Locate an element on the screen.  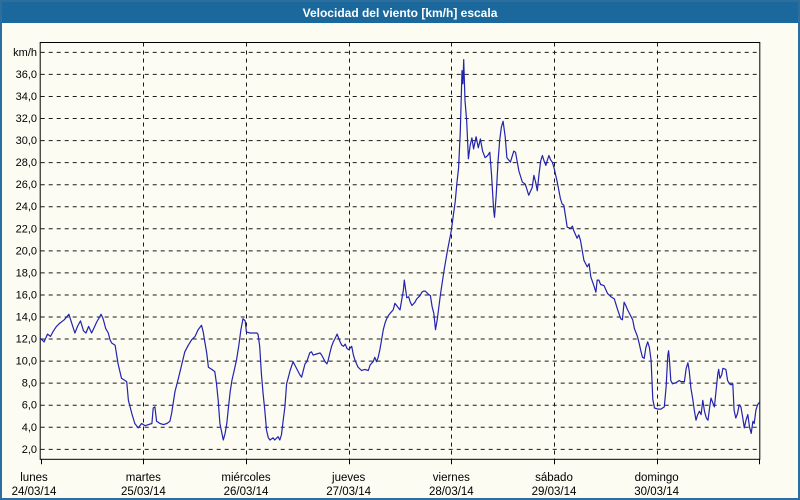
y-tick-label-4,0: 4,0 is located at coordinates (29, 428).